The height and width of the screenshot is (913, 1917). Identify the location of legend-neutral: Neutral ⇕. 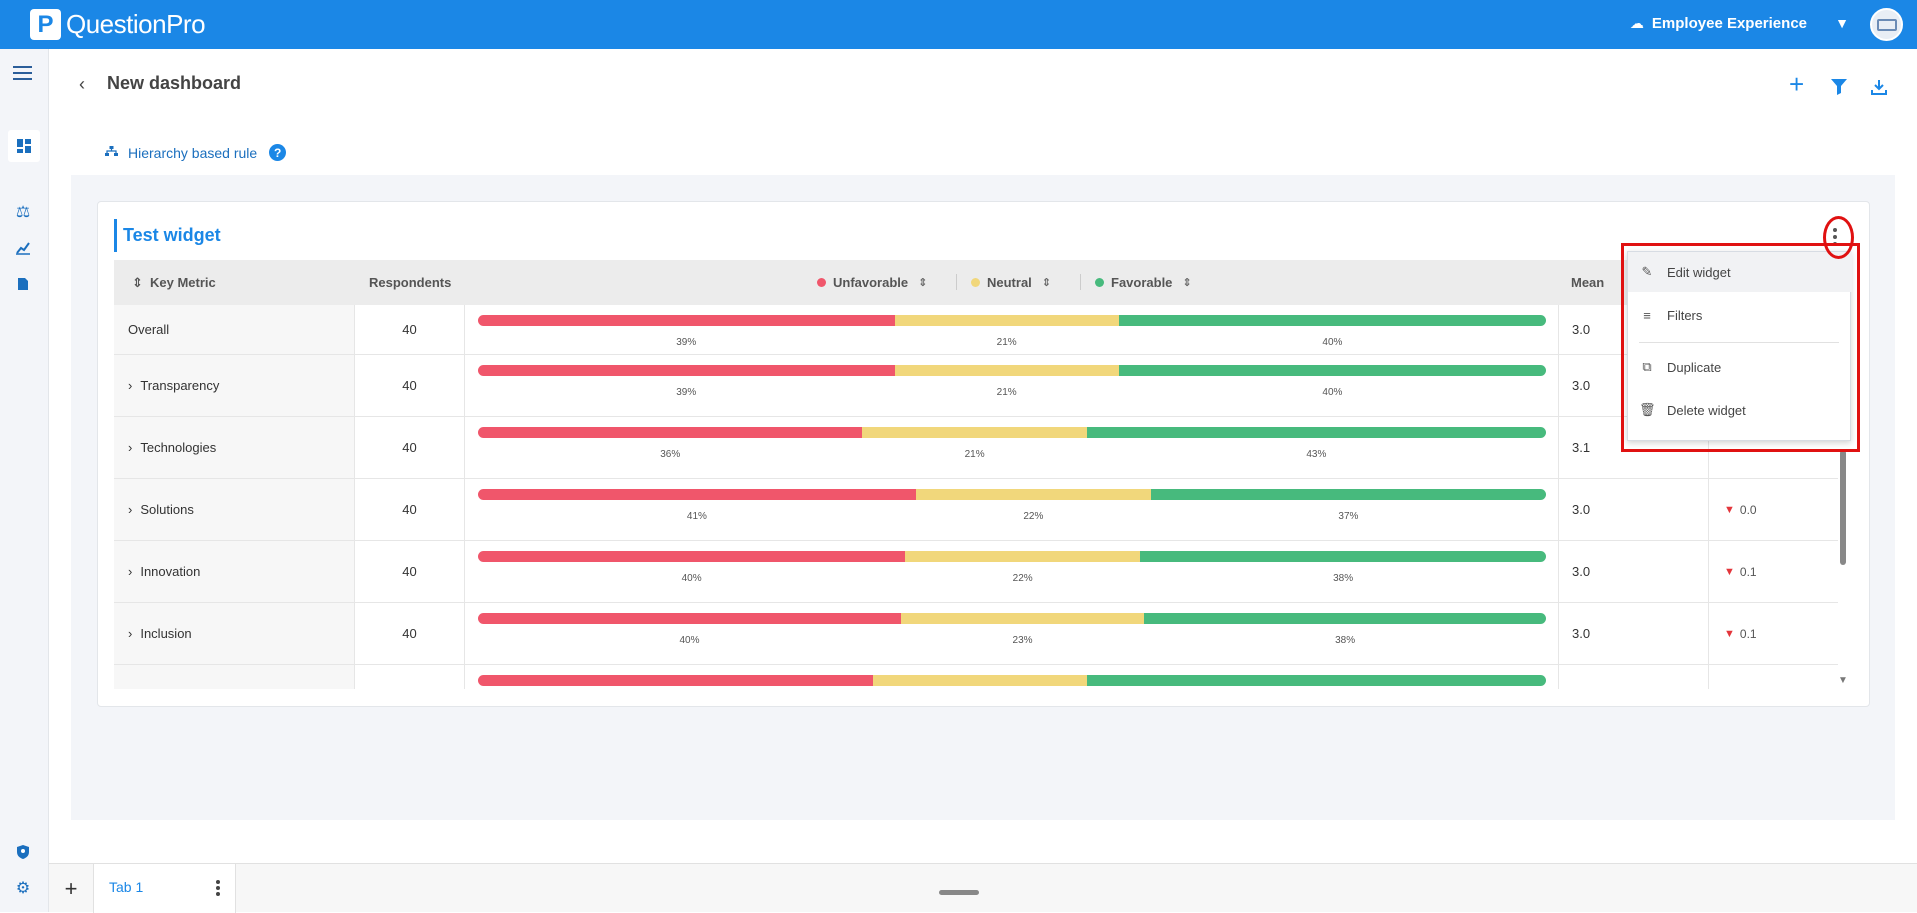
(1011, 282).